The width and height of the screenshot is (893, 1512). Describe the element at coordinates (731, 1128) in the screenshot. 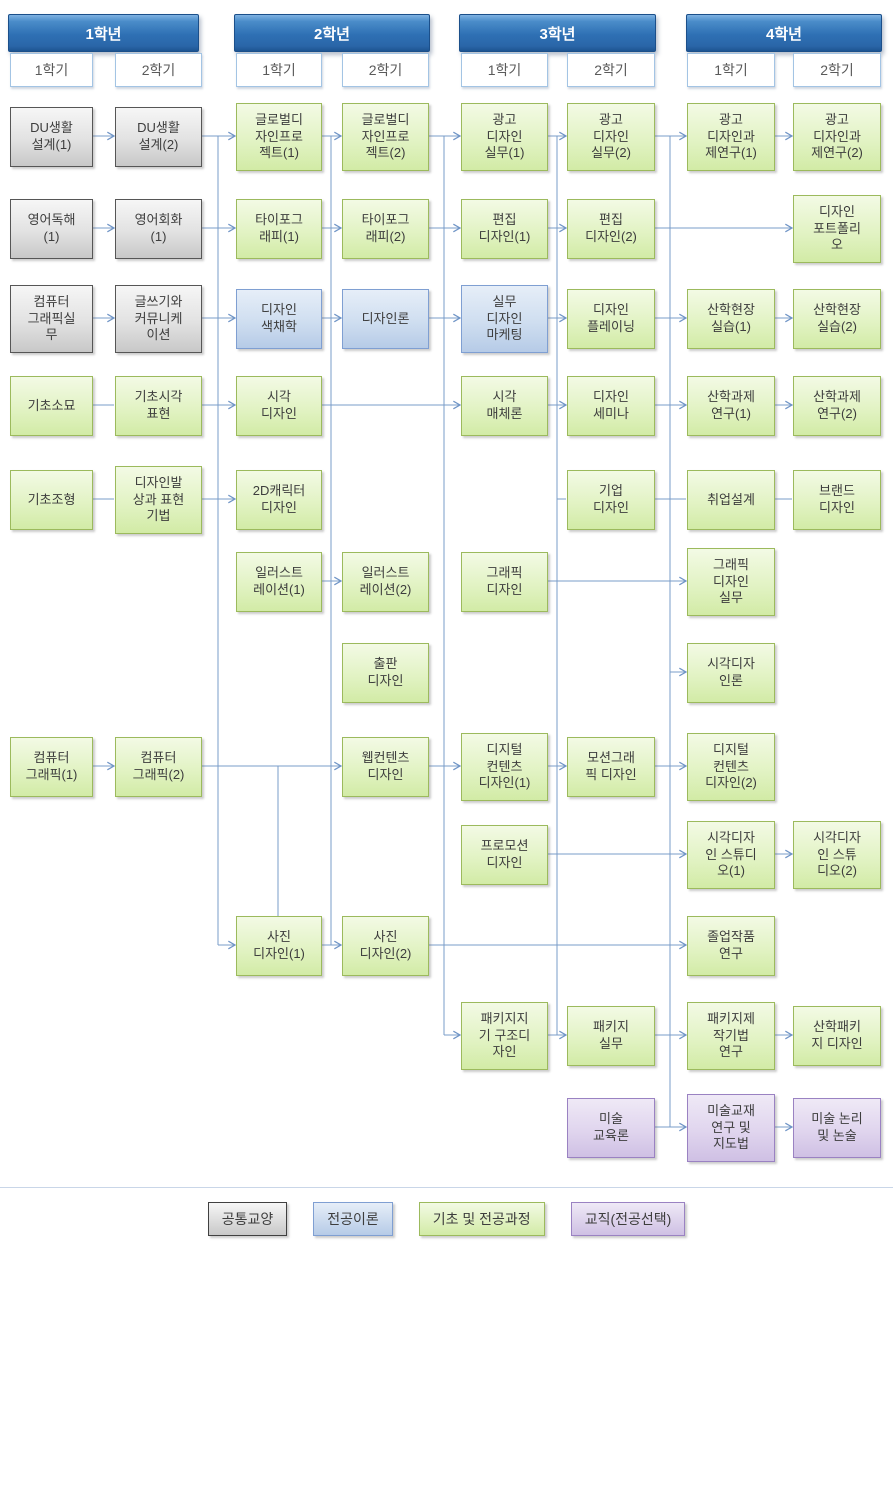

I see `course-artmat: 미술교재 연구 및 지도법` at that location.